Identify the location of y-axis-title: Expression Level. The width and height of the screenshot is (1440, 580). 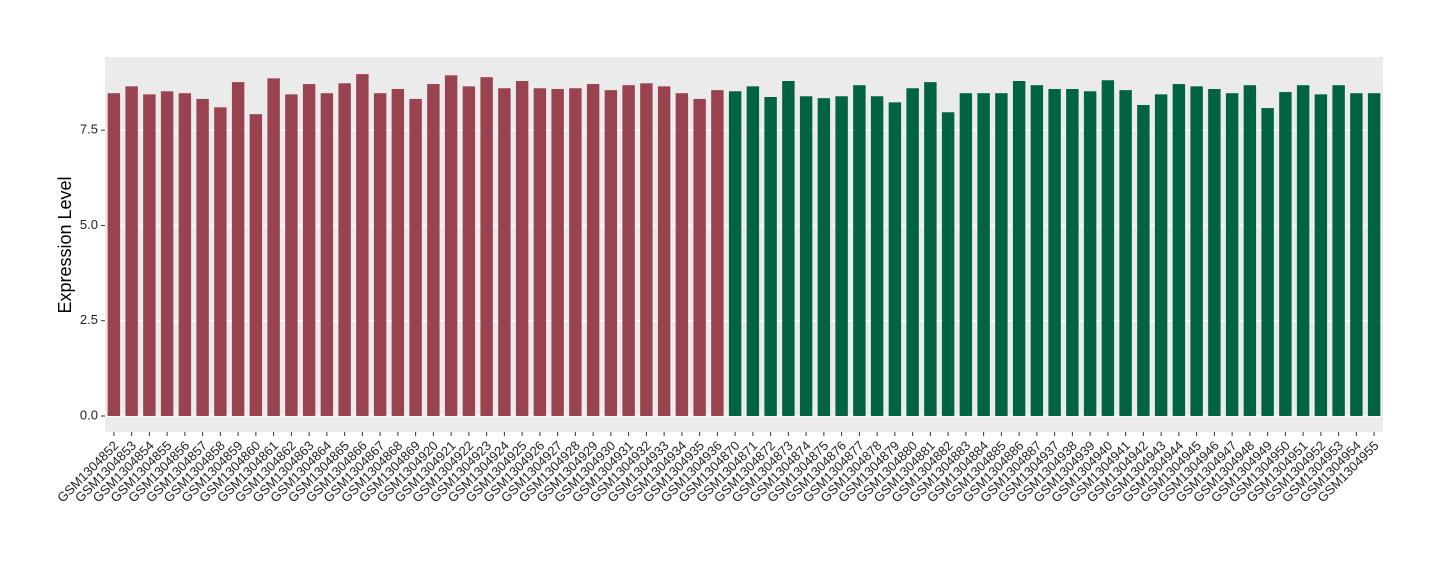
(65, 244).